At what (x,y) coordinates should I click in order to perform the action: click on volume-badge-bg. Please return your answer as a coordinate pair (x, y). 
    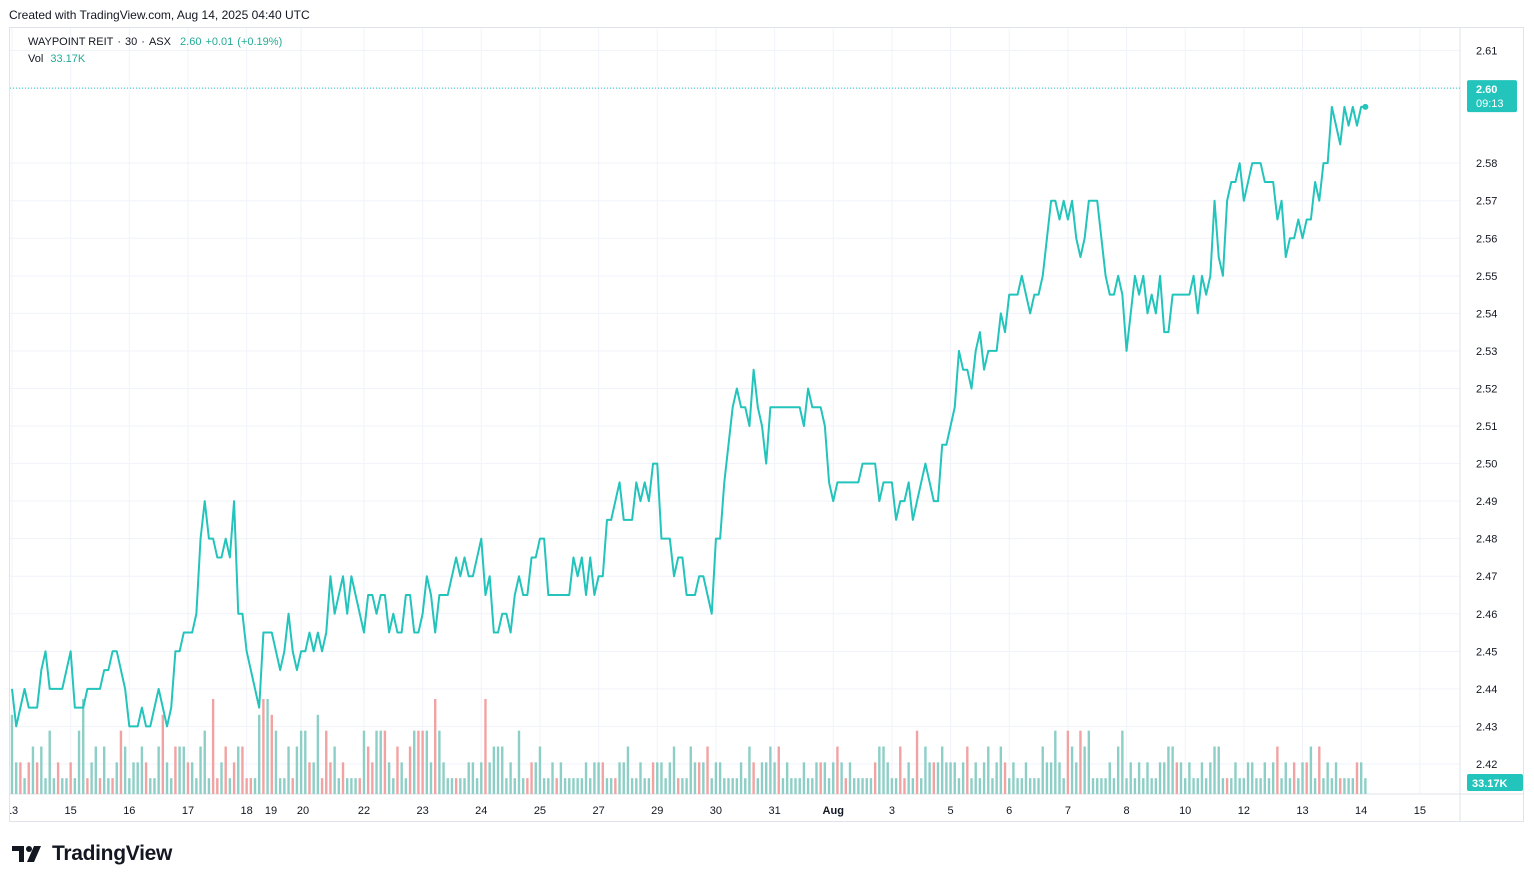
    Looking at the image, I should click on (1495, 782).